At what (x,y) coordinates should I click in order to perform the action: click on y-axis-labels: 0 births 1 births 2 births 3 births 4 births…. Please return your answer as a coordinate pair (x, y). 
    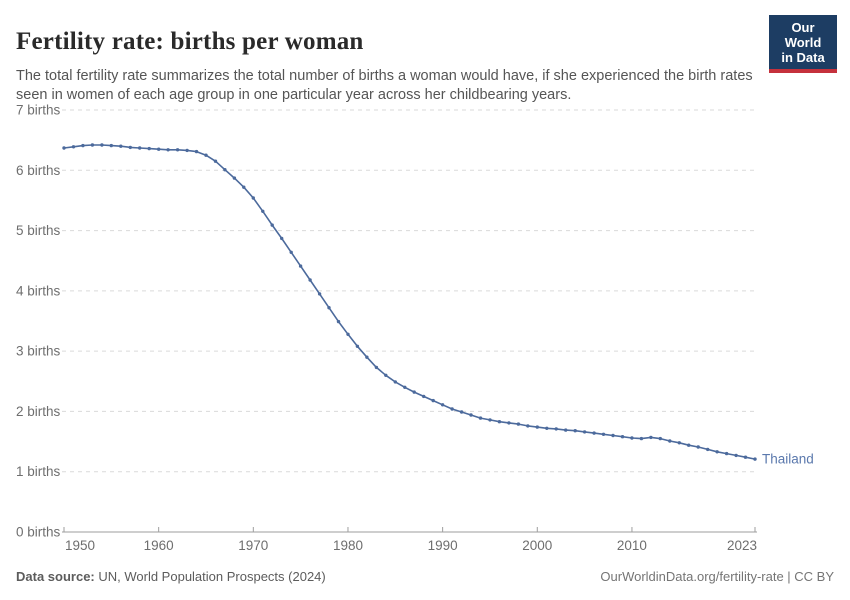
    Looking at the image, I should click on (38, 321).